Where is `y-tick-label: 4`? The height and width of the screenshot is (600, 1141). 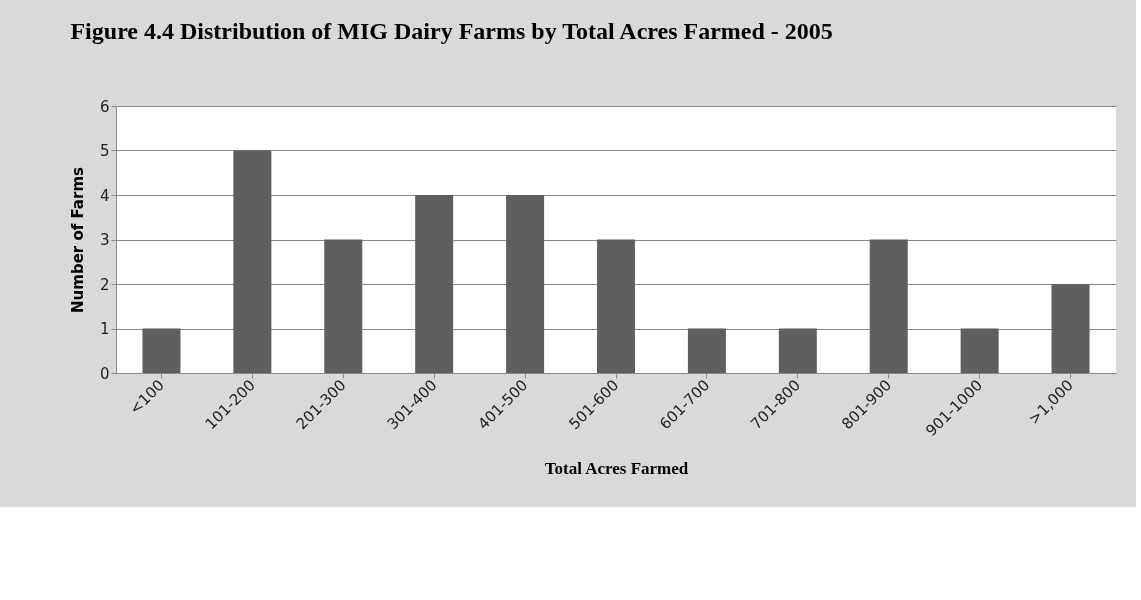
y-tick-label: 4 is located at coordinates (104, 195).